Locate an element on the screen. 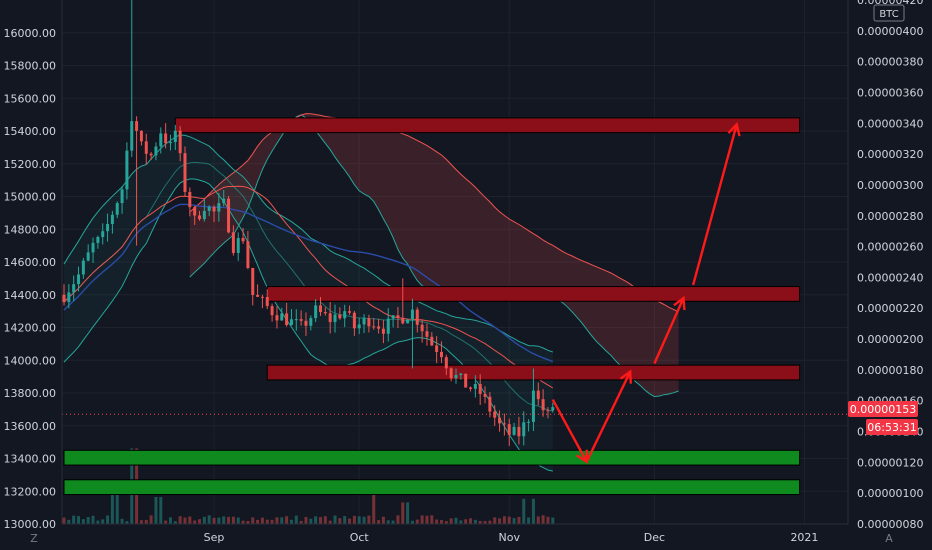 This screenshot has width=932, height=550. timezone-icon: Z is located at coordinates (34, 538).